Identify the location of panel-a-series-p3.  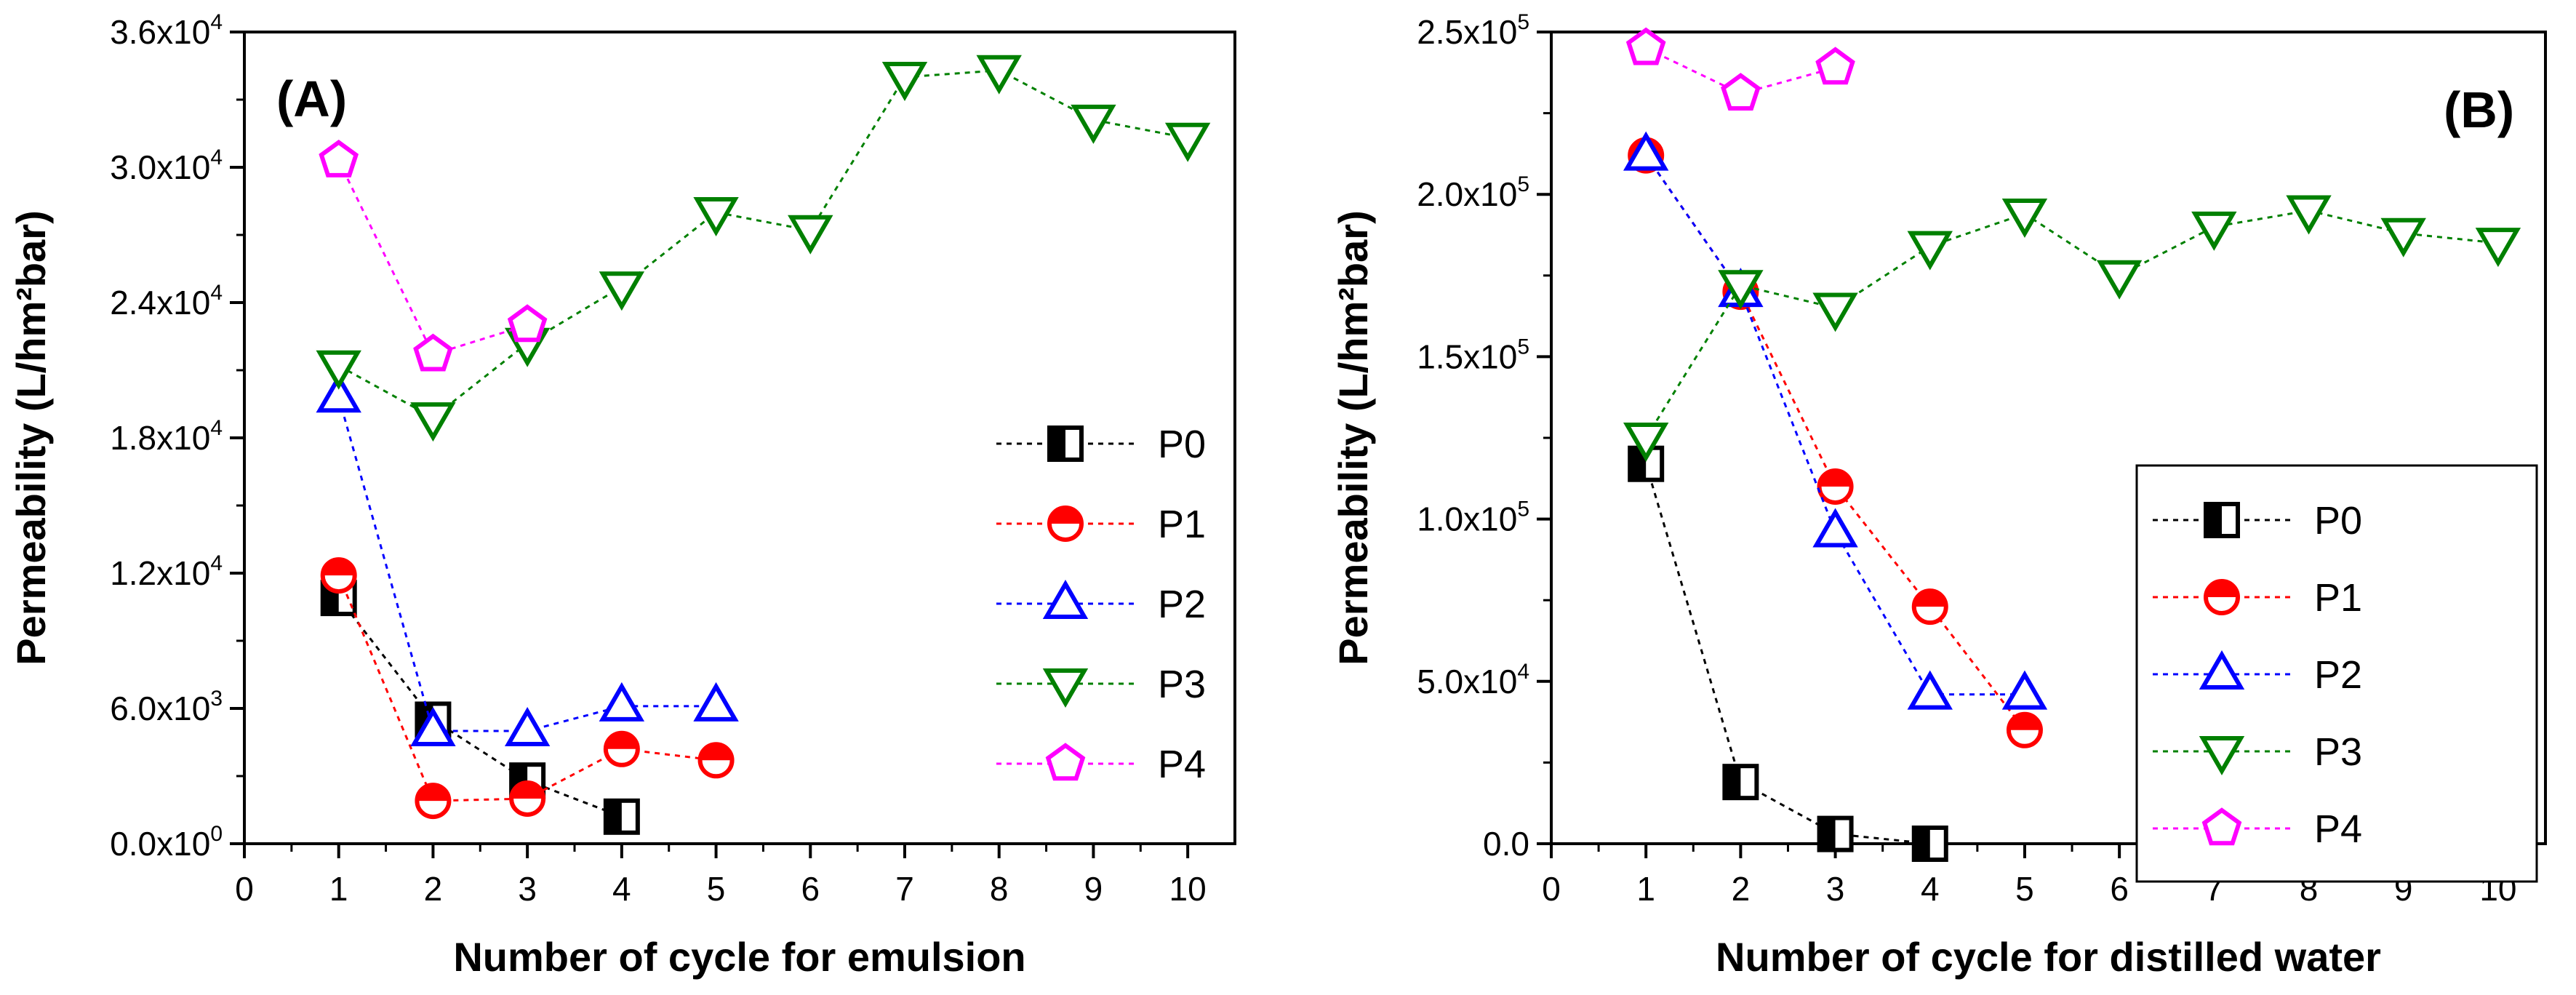
(763, 248).